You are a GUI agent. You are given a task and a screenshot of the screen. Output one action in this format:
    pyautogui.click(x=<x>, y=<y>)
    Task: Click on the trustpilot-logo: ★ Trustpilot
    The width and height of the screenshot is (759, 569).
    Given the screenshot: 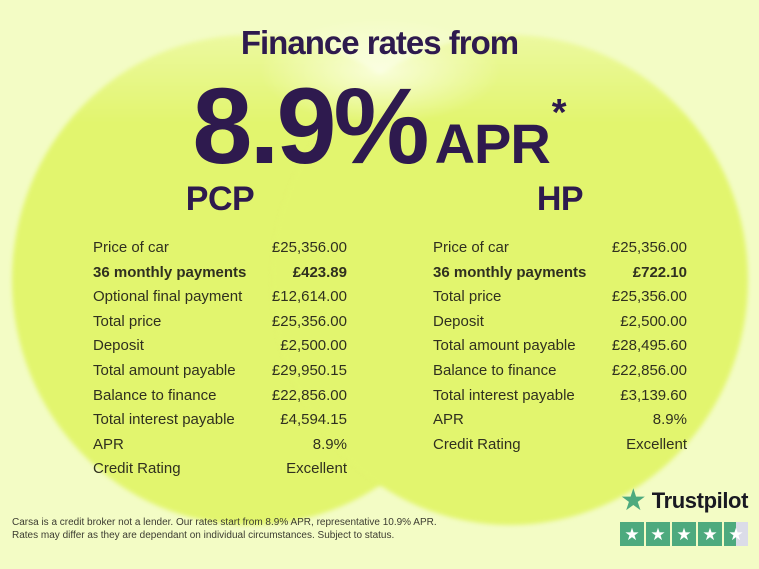 What is the action you would take?
    pyautogui.click(x=684, y=500)
    